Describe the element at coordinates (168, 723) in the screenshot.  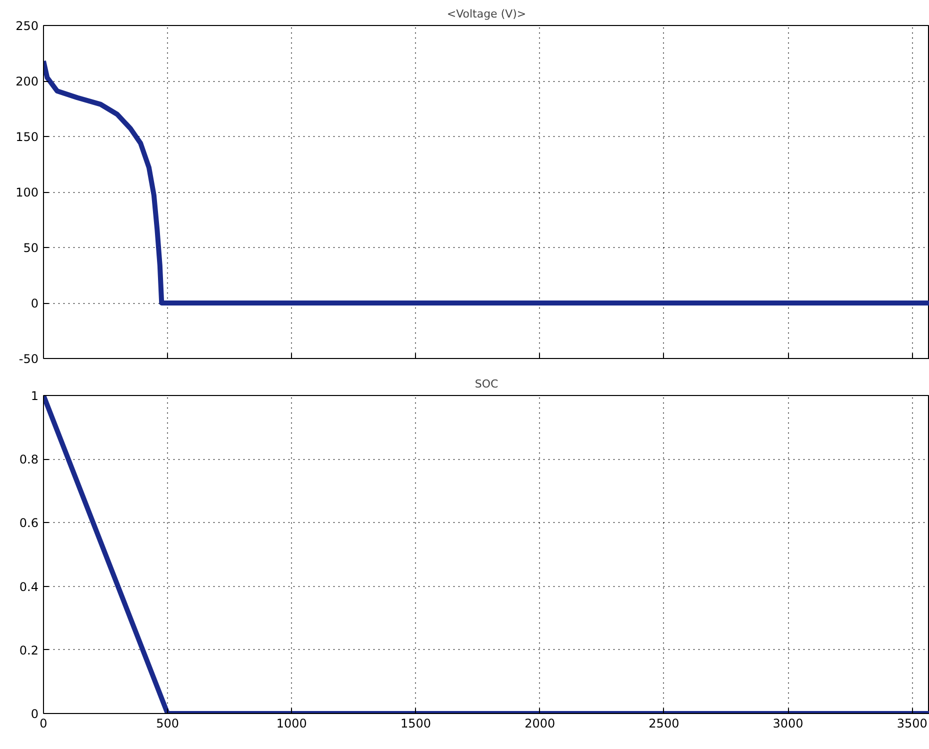
I see `x-tick-label: 500` at that location.